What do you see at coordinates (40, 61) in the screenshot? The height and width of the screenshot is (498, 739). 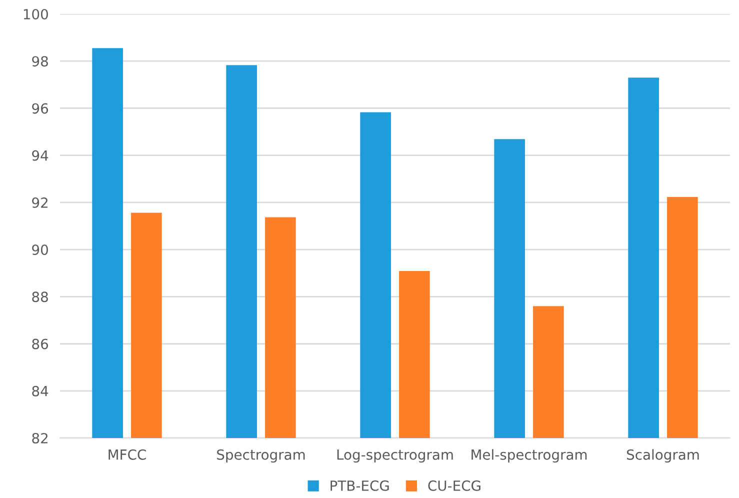 I see `y-tick-label: 98` at bounding box center [40, 61].